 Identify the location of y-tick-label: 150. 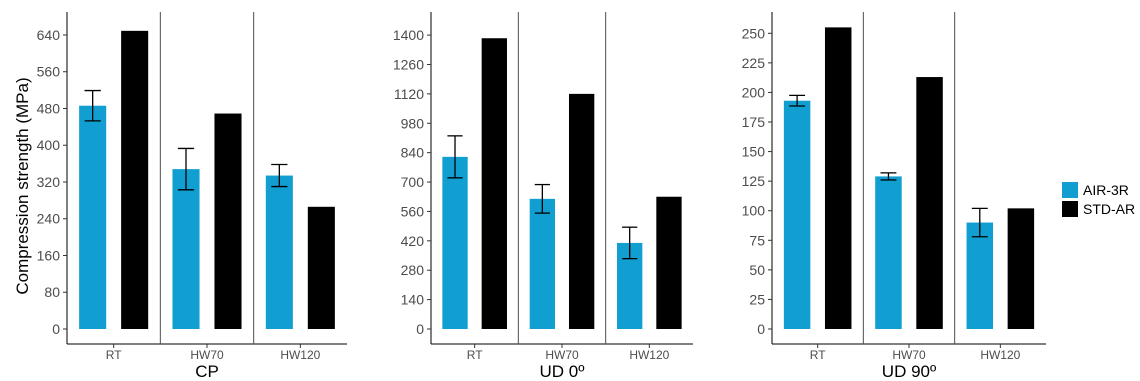
(754, 152).